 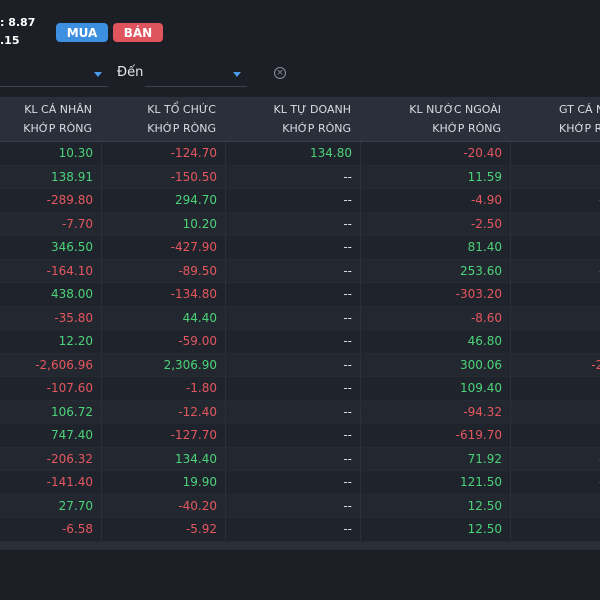 I want to click on table-cell: -619.70, so click(x=436, y=435).